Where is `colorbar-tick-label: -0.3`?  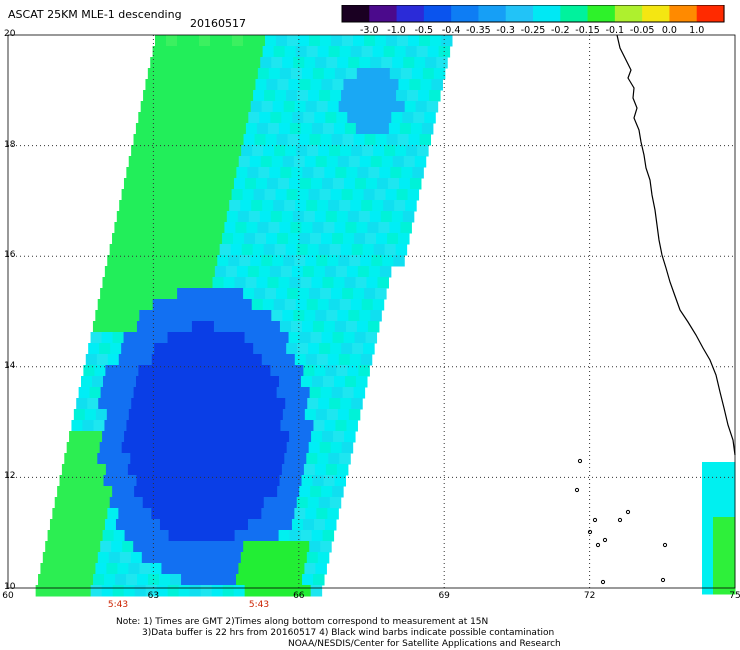
colorbar-tick-label: -0.3 is located at coordinates (505, 30).